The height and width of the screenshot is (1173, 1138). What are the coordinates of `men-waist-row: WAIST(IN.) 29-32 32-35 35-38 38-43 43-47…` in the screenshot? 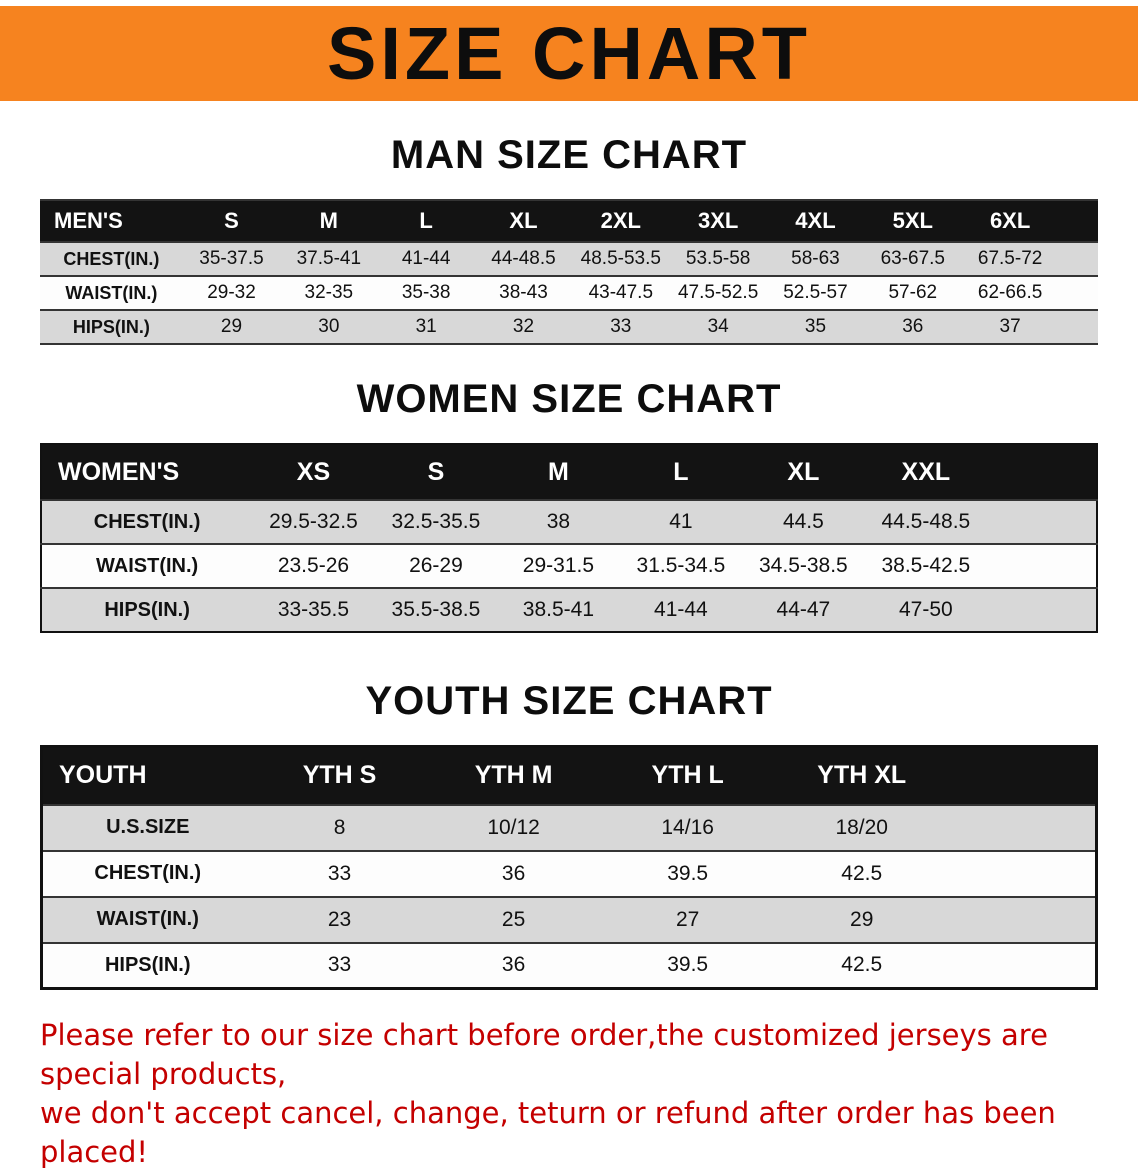 It's located at (569, 293).